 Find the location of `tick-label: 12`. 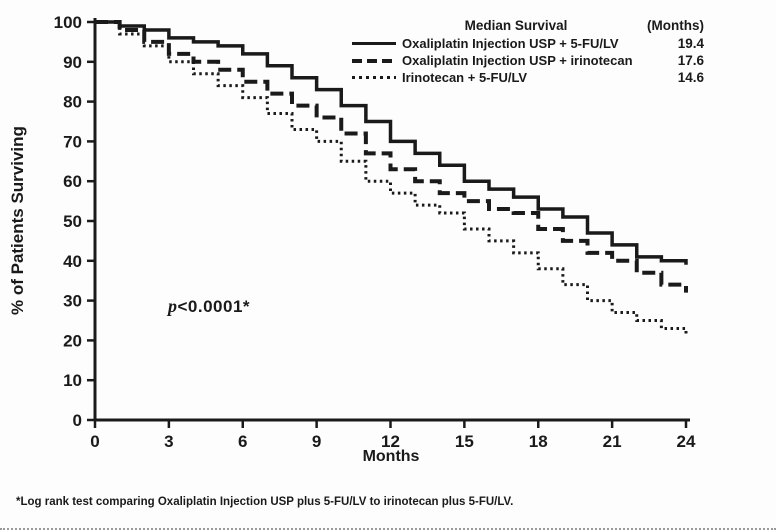

tick-label: 12 is located at coordinates (390, 441).